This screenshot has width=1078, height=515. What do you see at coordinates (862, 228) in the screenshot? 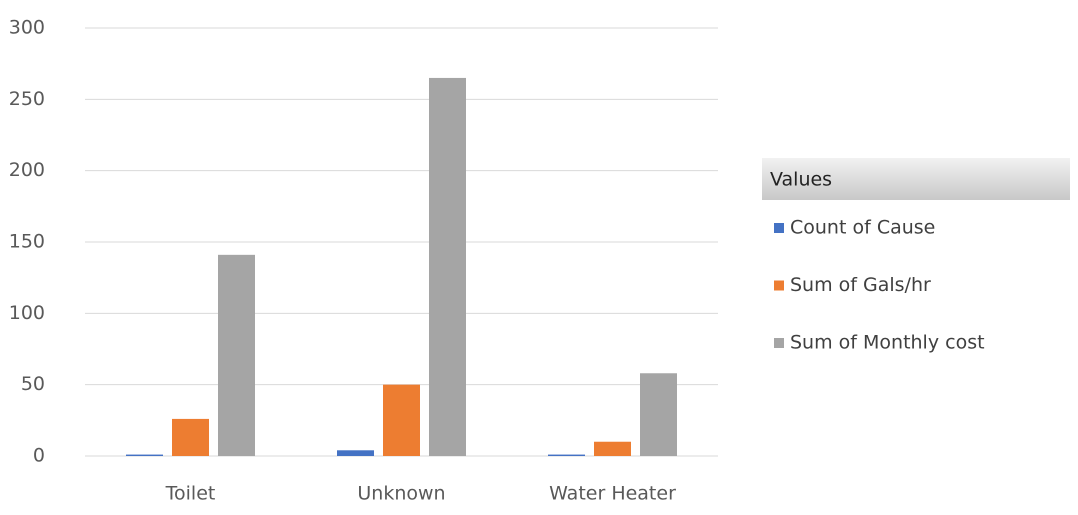
I see `legend-label: Count of Cause` at bounding box center [862, 228].